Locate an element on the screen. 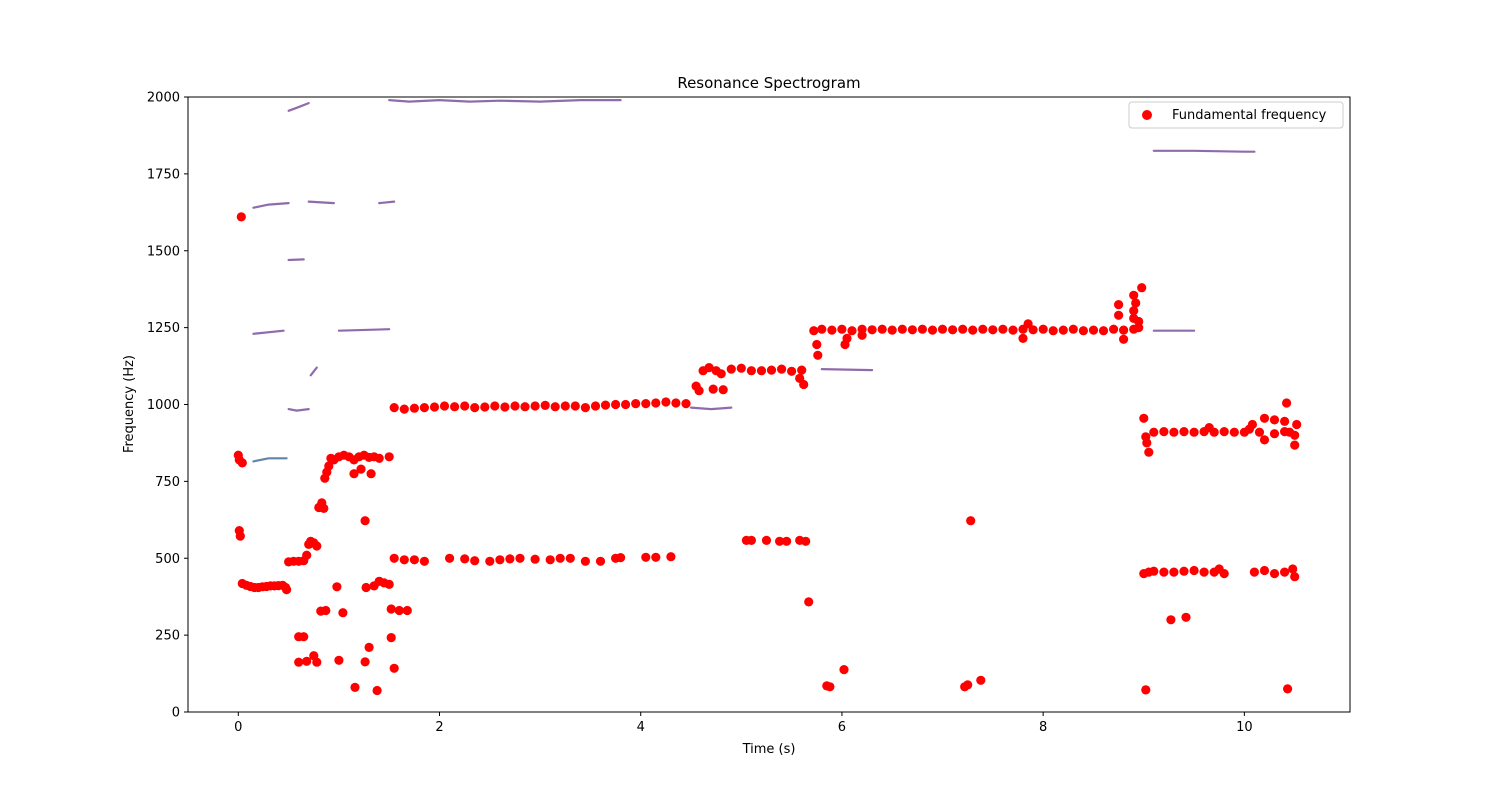 Image resolution: width=1500 pixels, height=800 pixels. legend: Fundamental frequency is located at coordinates (1236, 115).